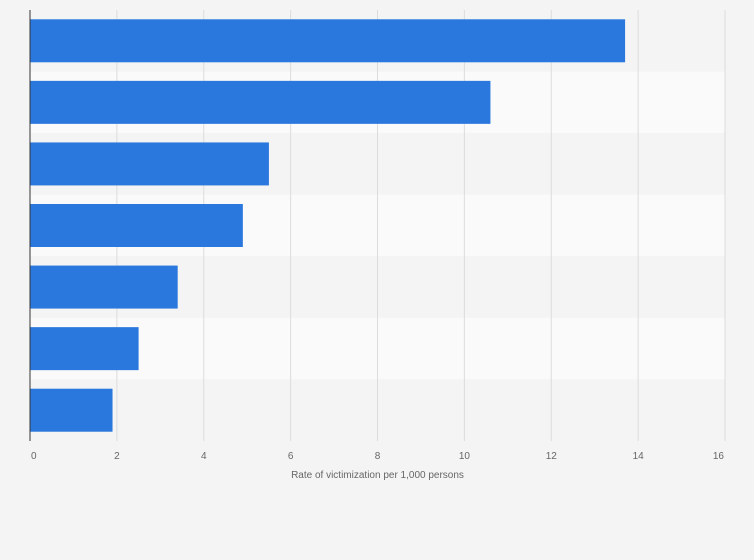 This screenshot has height=560, width=754. What do you see at coordinates (552, 456) in the screenshot?
I see `x-tick-label: 12` at bounding box center [552, 456].